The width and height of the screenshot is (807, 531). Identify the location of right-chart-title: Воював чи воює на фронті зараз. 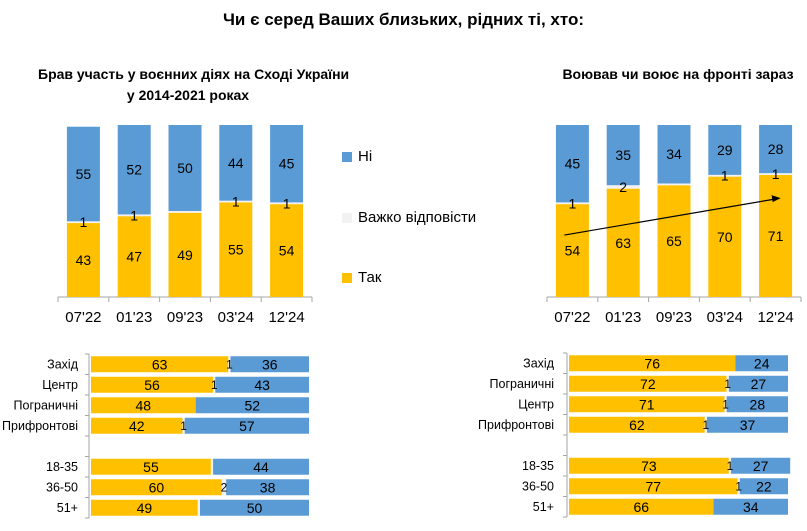
(667, 74).